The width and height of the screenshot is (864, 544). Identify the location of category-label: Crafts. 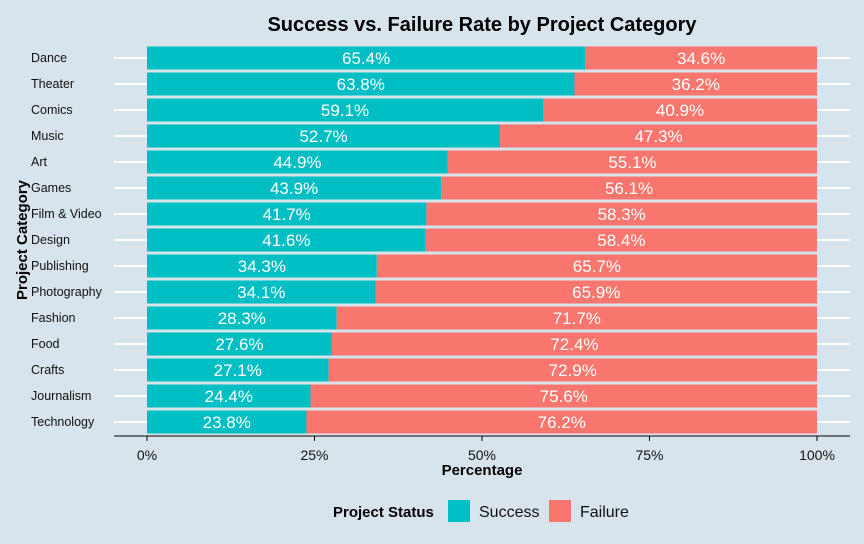
(47, 370).